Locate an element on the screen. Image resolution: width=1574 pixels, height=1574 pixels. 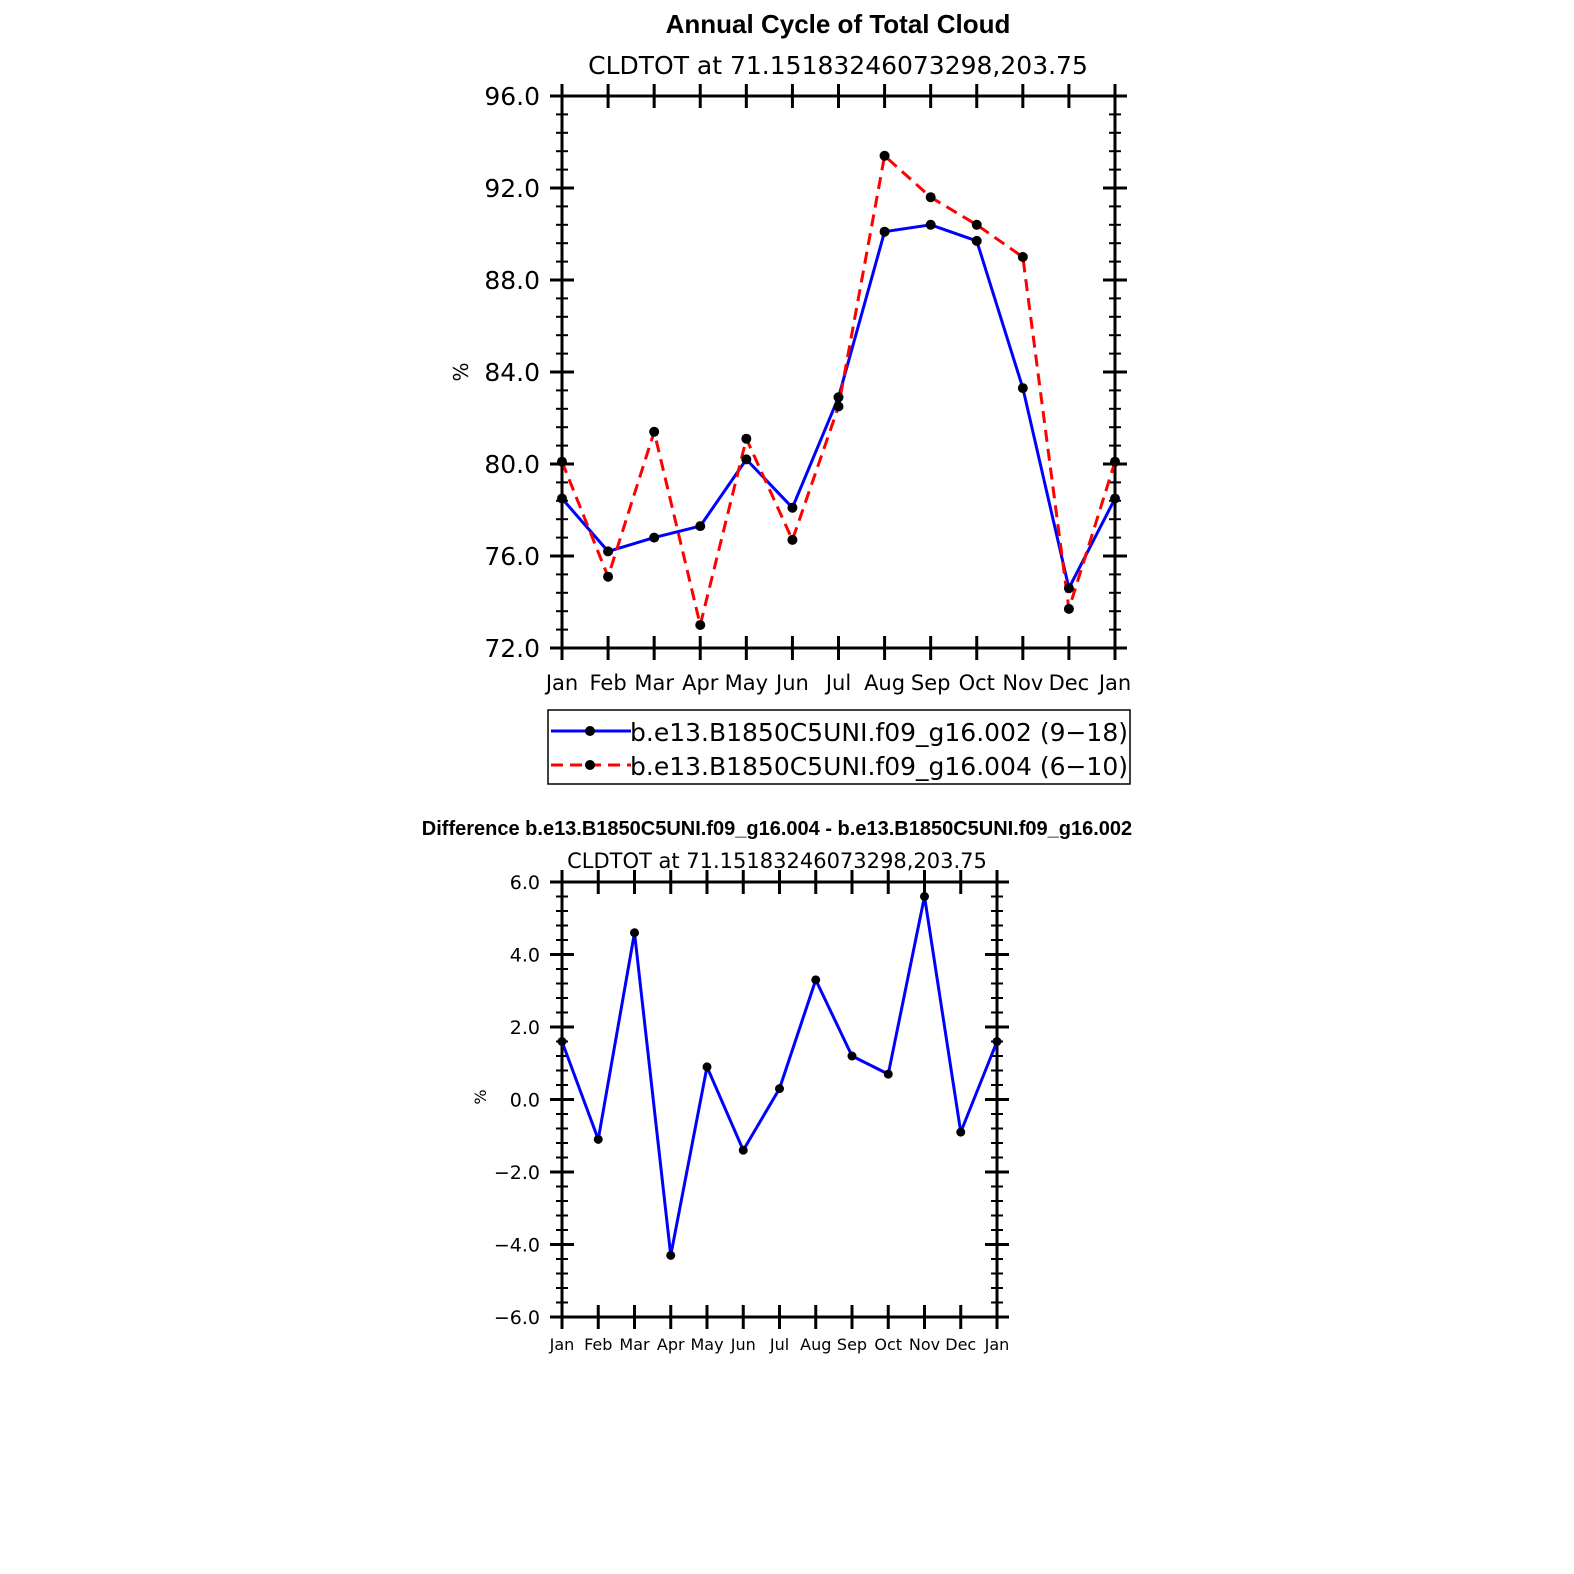
y-tick-label: 92.0 is located at coordinates (512, 188).